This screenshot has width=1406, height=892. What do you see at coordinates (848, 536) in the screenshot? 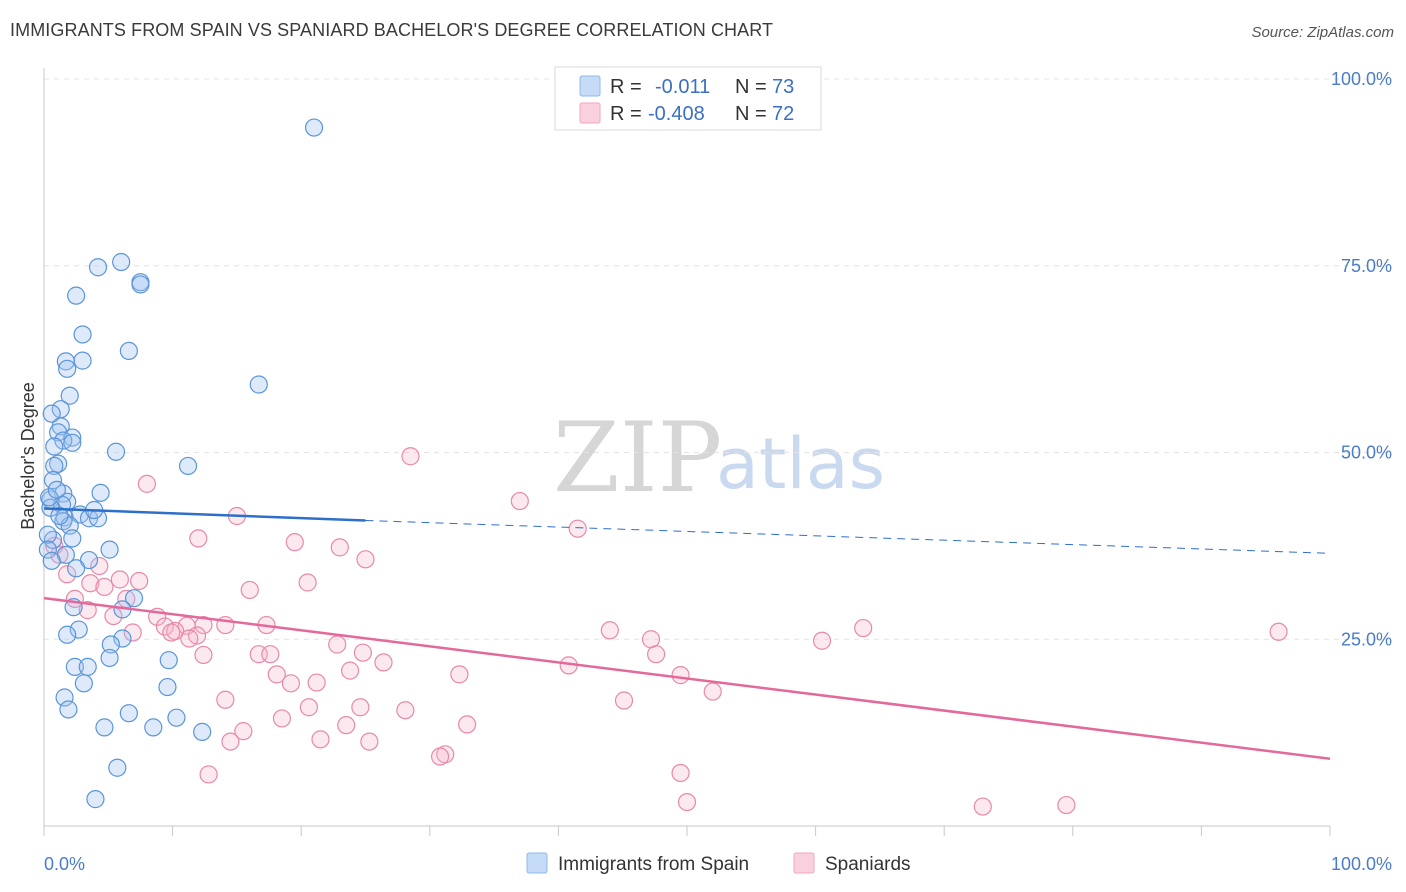
I see `trend-line-immigrants-dashed` at bounding box center [848, 536].